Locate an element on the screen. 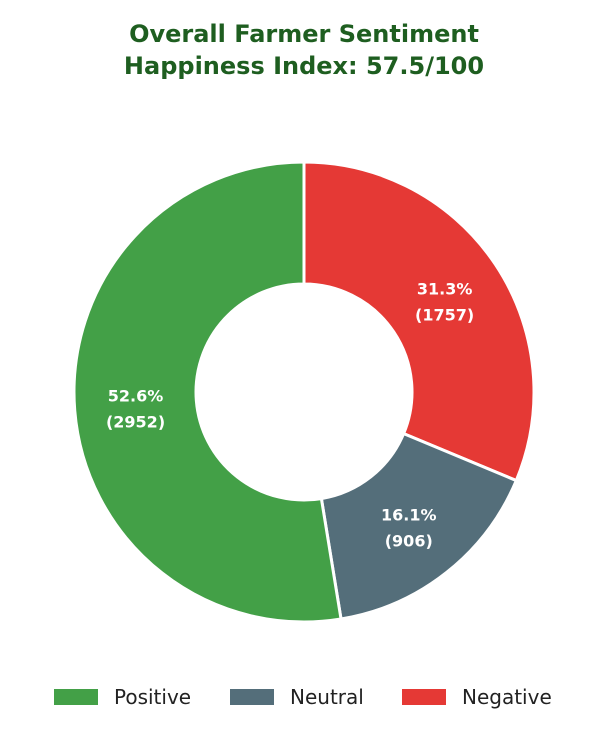 The image size is (608, 735). legend-label-negative: Negative is located at coordinates (507, 697).